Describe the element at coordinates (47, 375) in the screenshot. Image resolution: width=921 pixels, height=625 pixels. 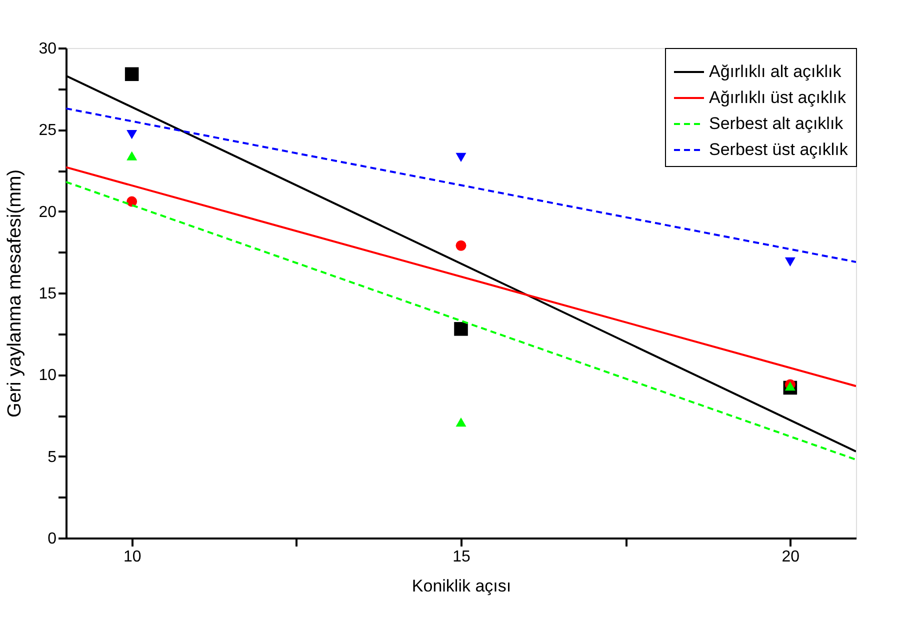
I see `y-tick-label: 10` at that location.